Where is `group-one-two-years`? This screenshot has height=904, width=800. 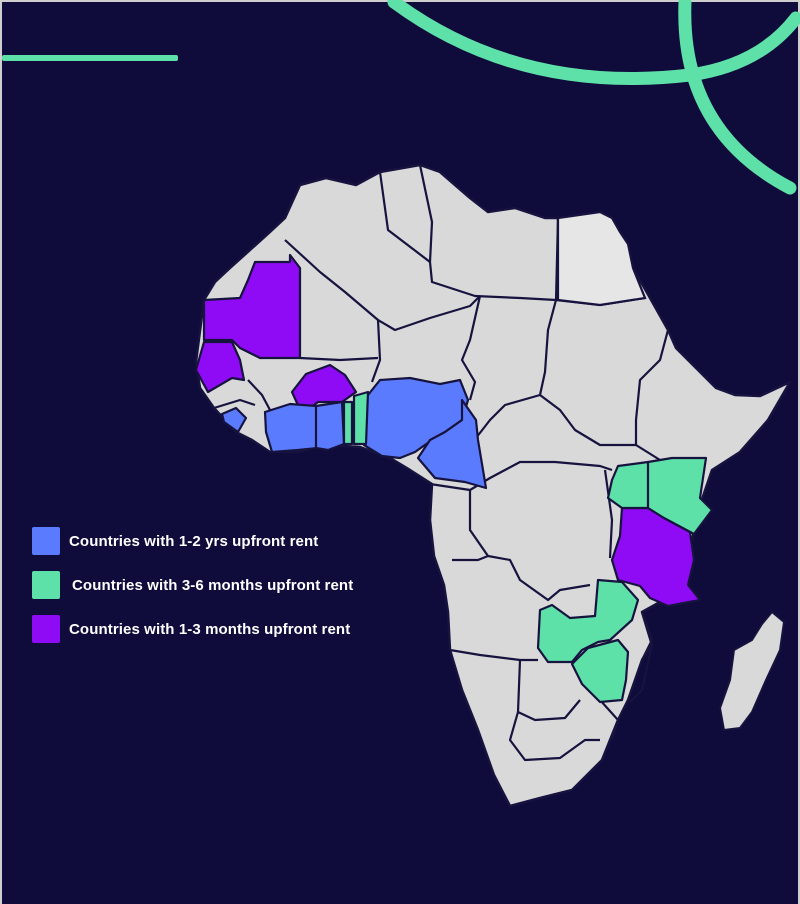 group-one-two-years is located at coordinates (354, 433).